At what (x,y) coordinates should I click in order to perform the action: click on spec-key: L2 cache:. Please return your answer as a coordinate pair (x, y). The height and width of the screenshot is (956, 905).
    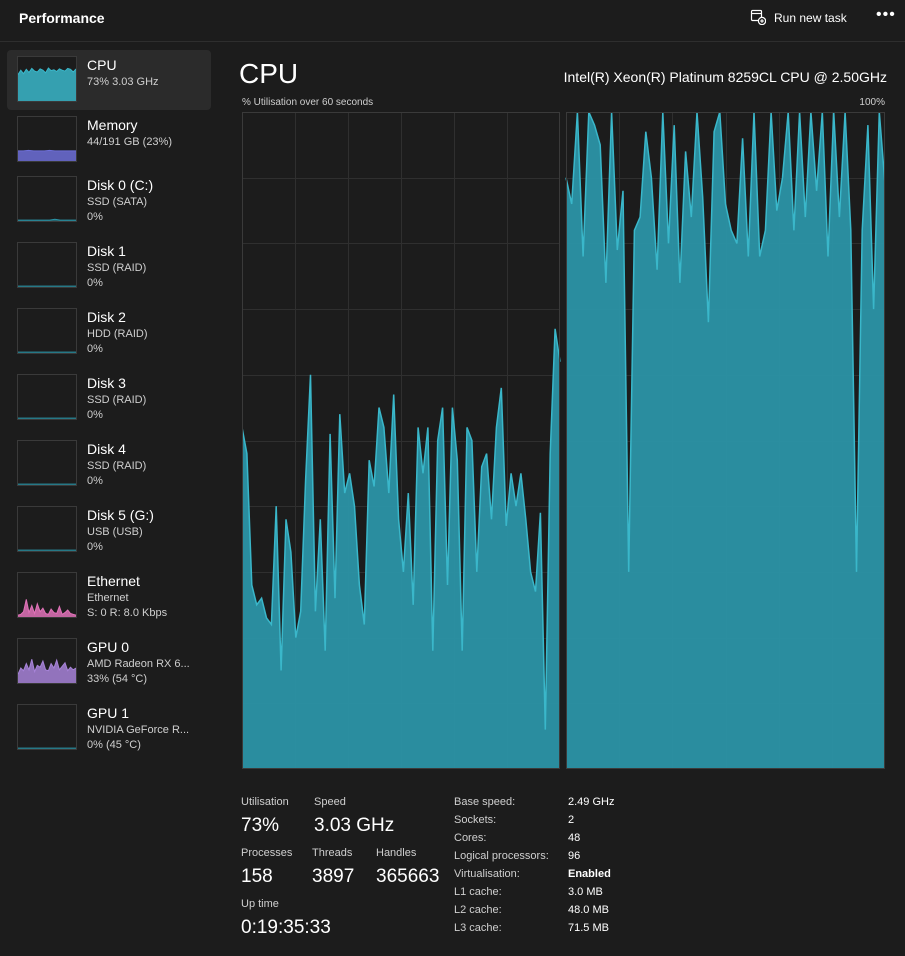
    Looking at the image, I should click on (478, 910).